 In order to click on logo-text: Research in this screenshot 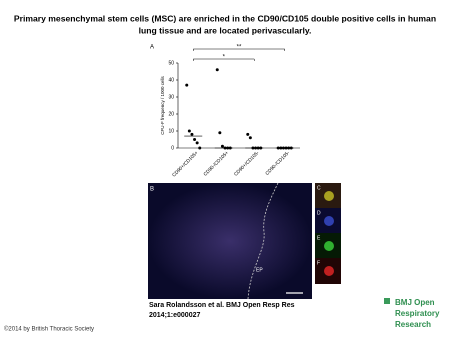, I will do `click(413, 324)`.